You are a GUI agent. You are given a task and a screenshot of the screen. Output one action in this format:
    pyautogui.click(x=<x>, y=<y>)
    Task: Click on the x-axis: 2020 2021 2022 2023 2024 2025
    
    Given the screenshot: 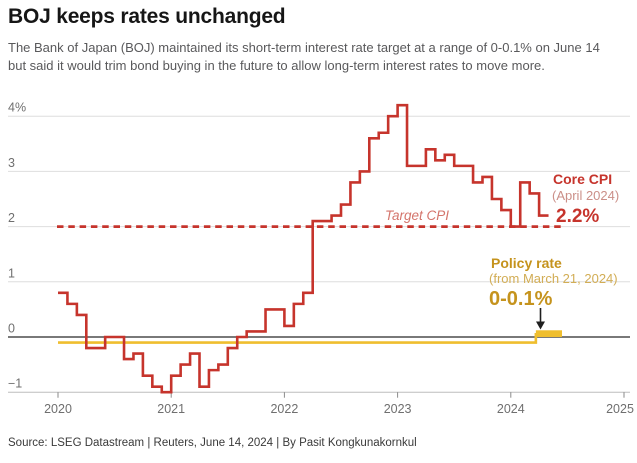 What is the action you would take?
    pyautogui.click(x=339, y=404)
    